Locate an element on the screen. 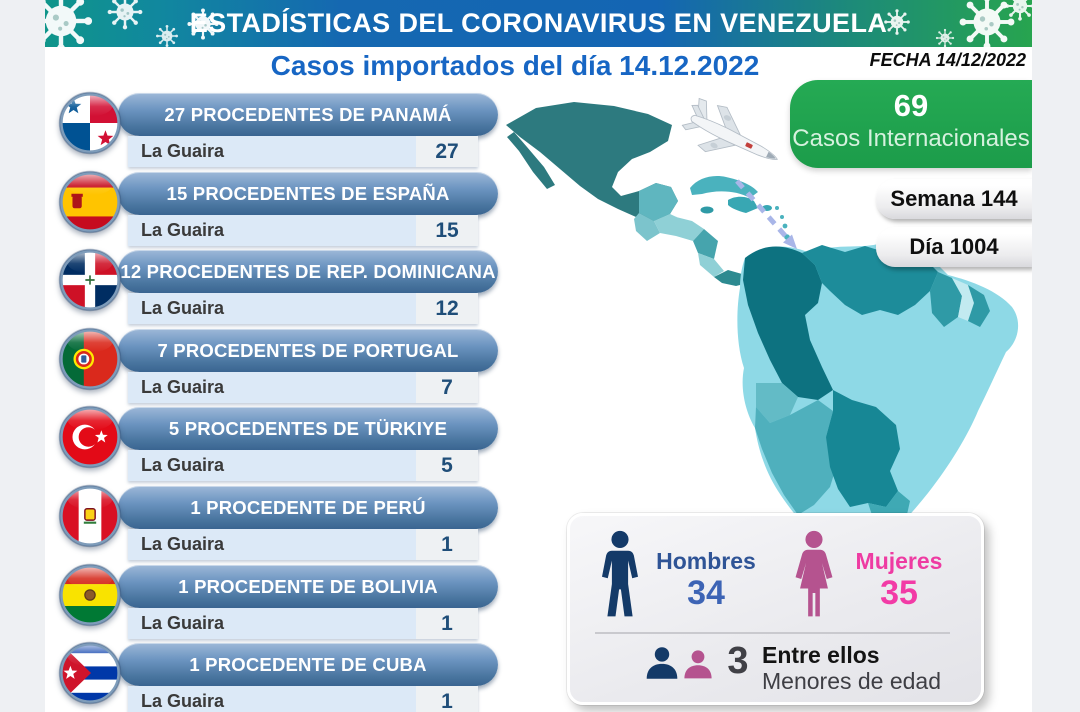 This screenshot has height=712, width=1080. flag-peru-icon is located at coordinates (90, 516).